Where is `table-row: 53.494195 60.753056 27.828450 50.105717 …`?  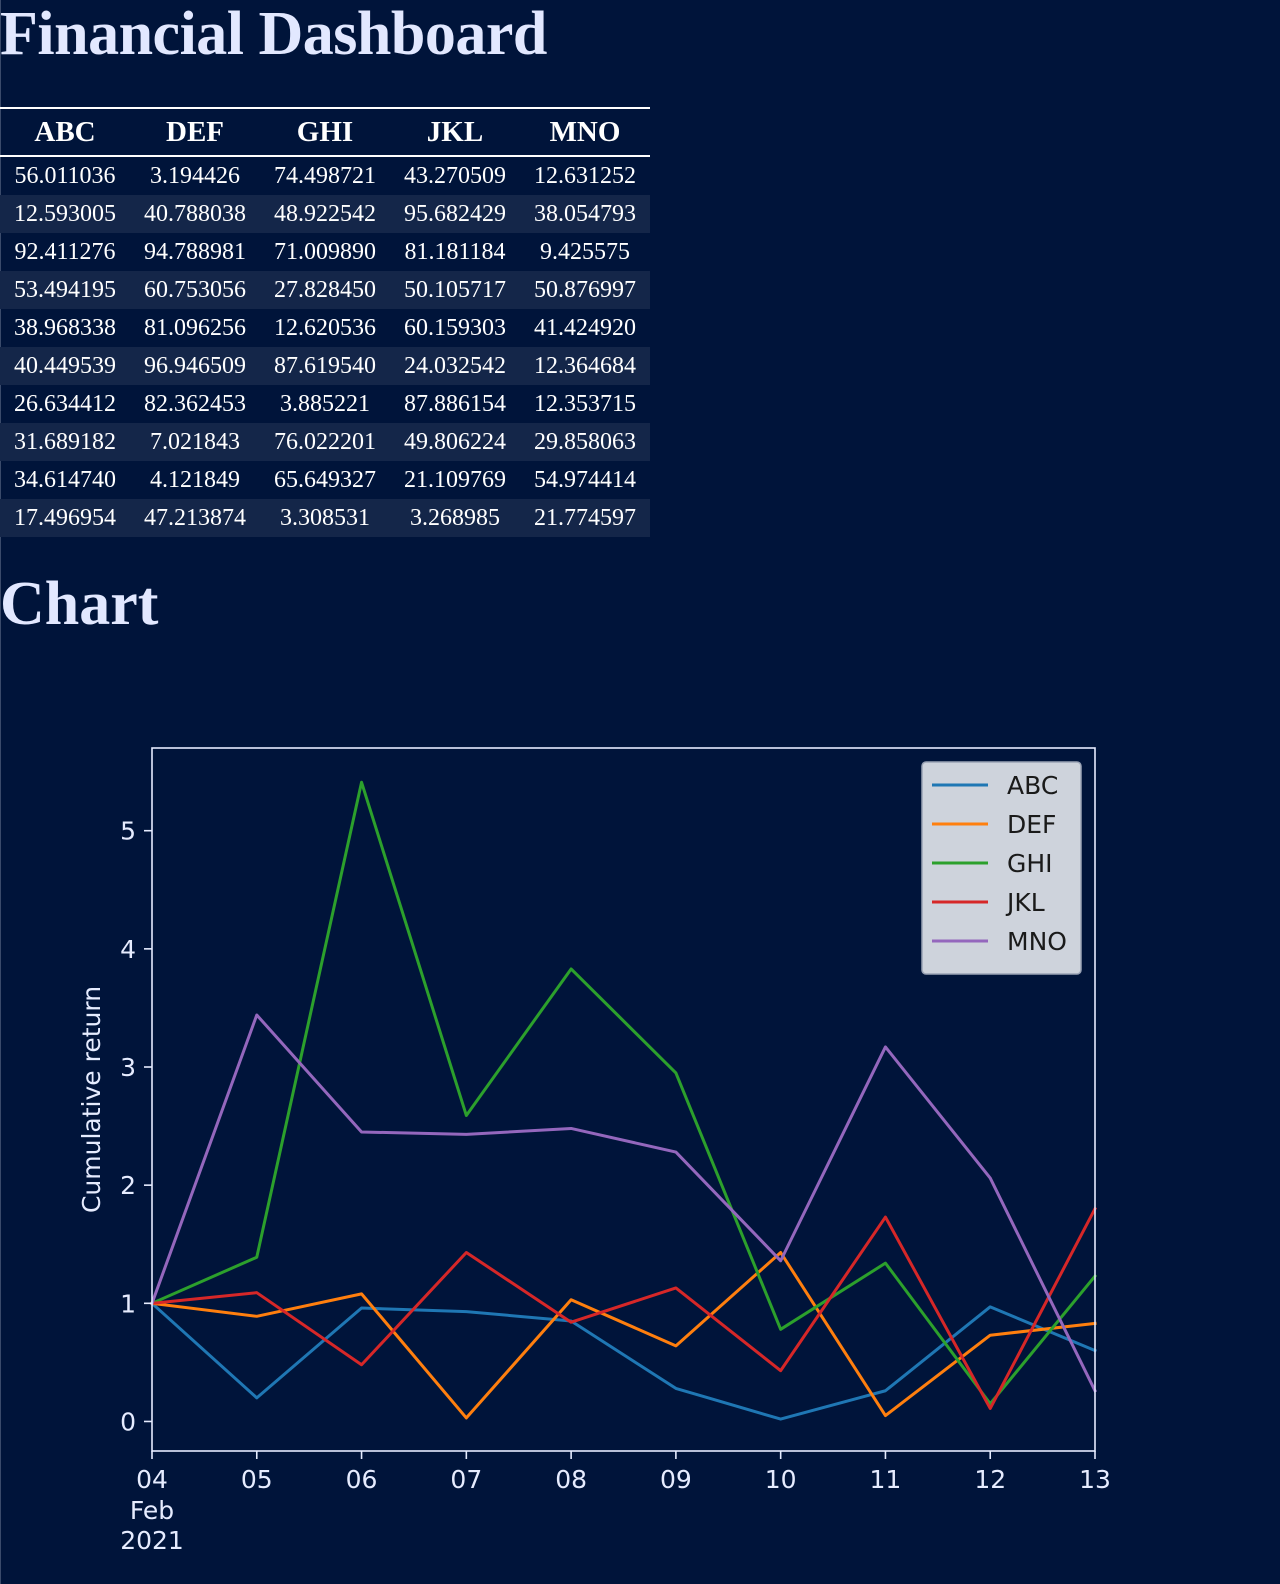 table-row: 53.494195 60.753056 27.828450 50.105717 … is located at coordinates (325, 290).